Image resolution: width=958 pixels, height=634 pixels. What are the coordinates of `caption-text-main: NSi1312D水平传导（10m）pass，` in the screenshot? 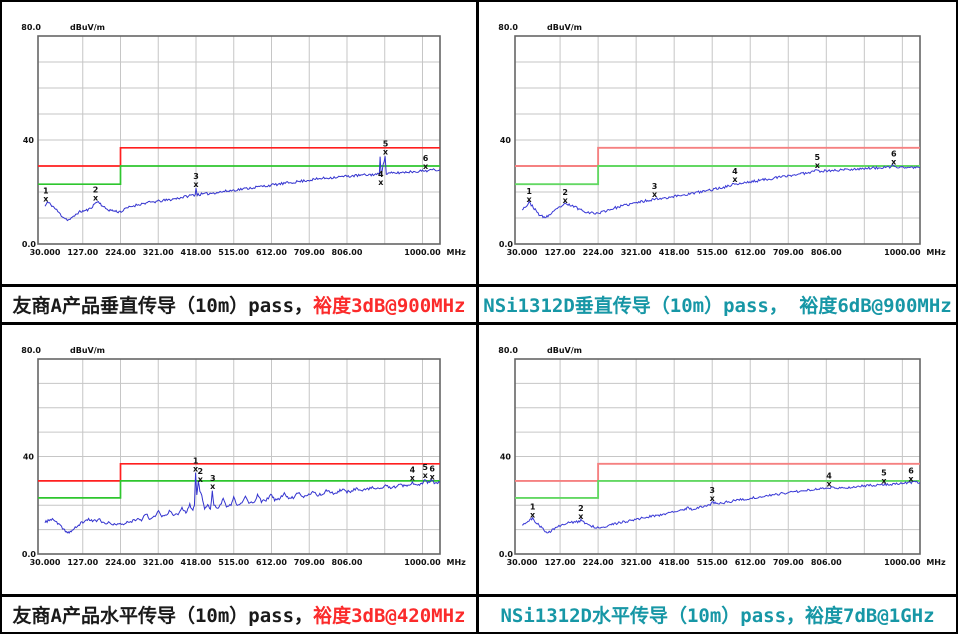 It's located at (653, 616).